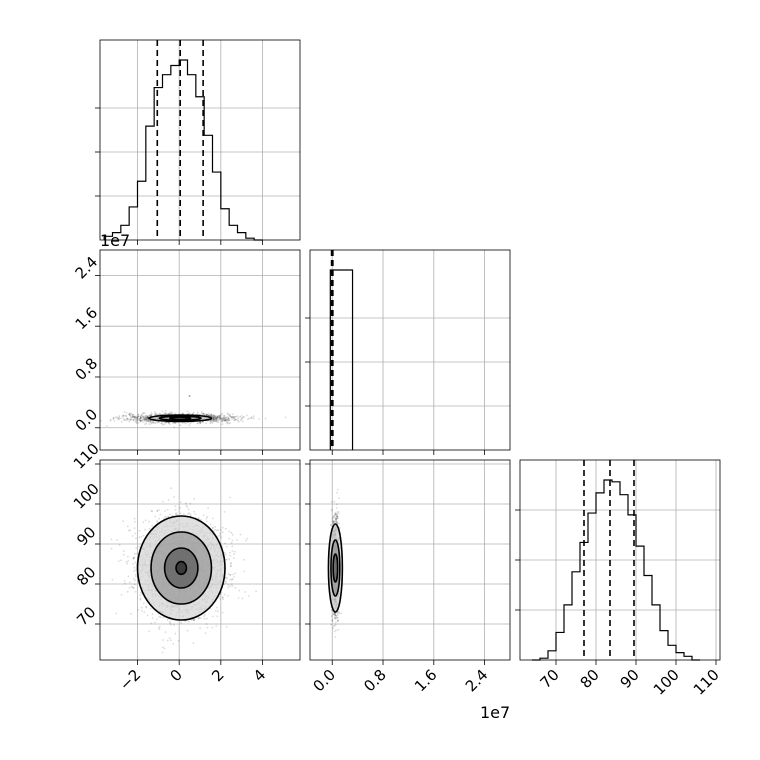  Describe the element at coordinates (410, 560) in the screenshot. I see `grid-lines` at that location.